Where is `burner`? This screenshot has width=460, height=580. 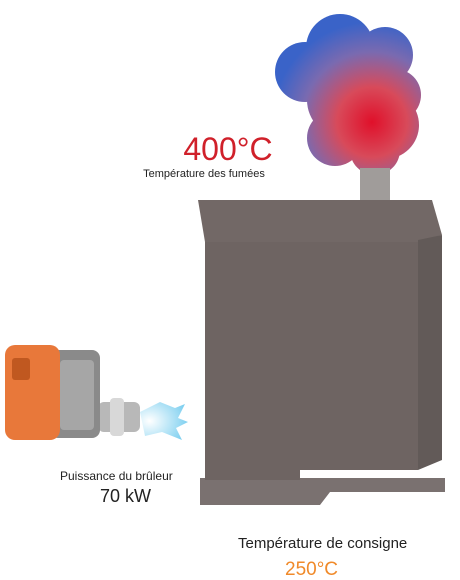
burner is located at coordinates (96, 392).